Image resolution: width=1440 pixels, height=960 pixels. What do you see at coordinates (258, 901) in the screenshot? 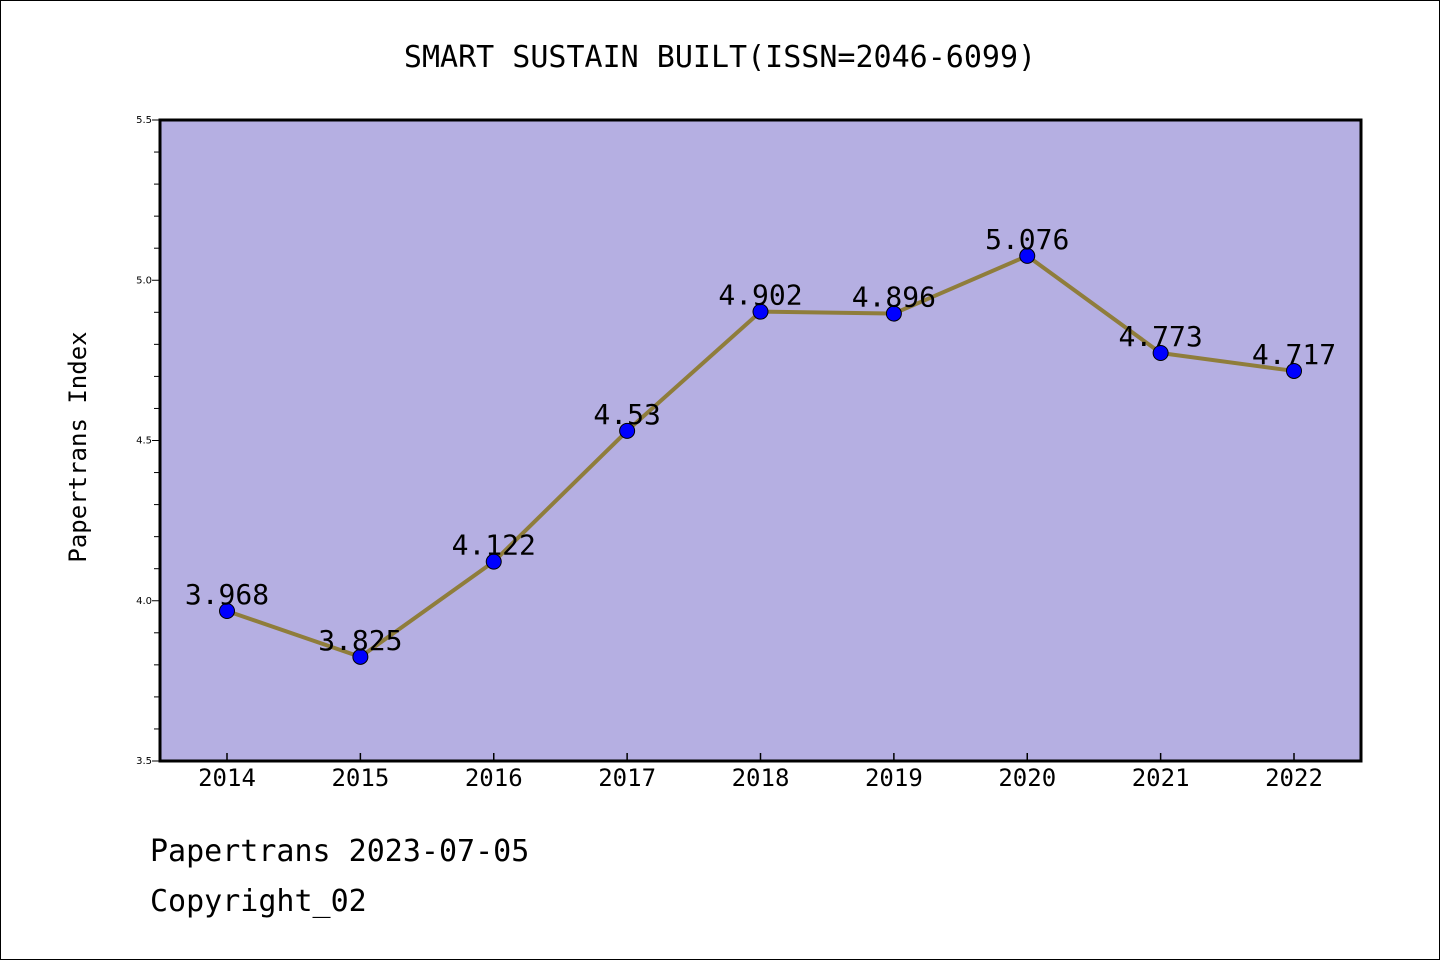
I see `footer-copyright-text: Copyright_02` at bounding box center [258, 901].